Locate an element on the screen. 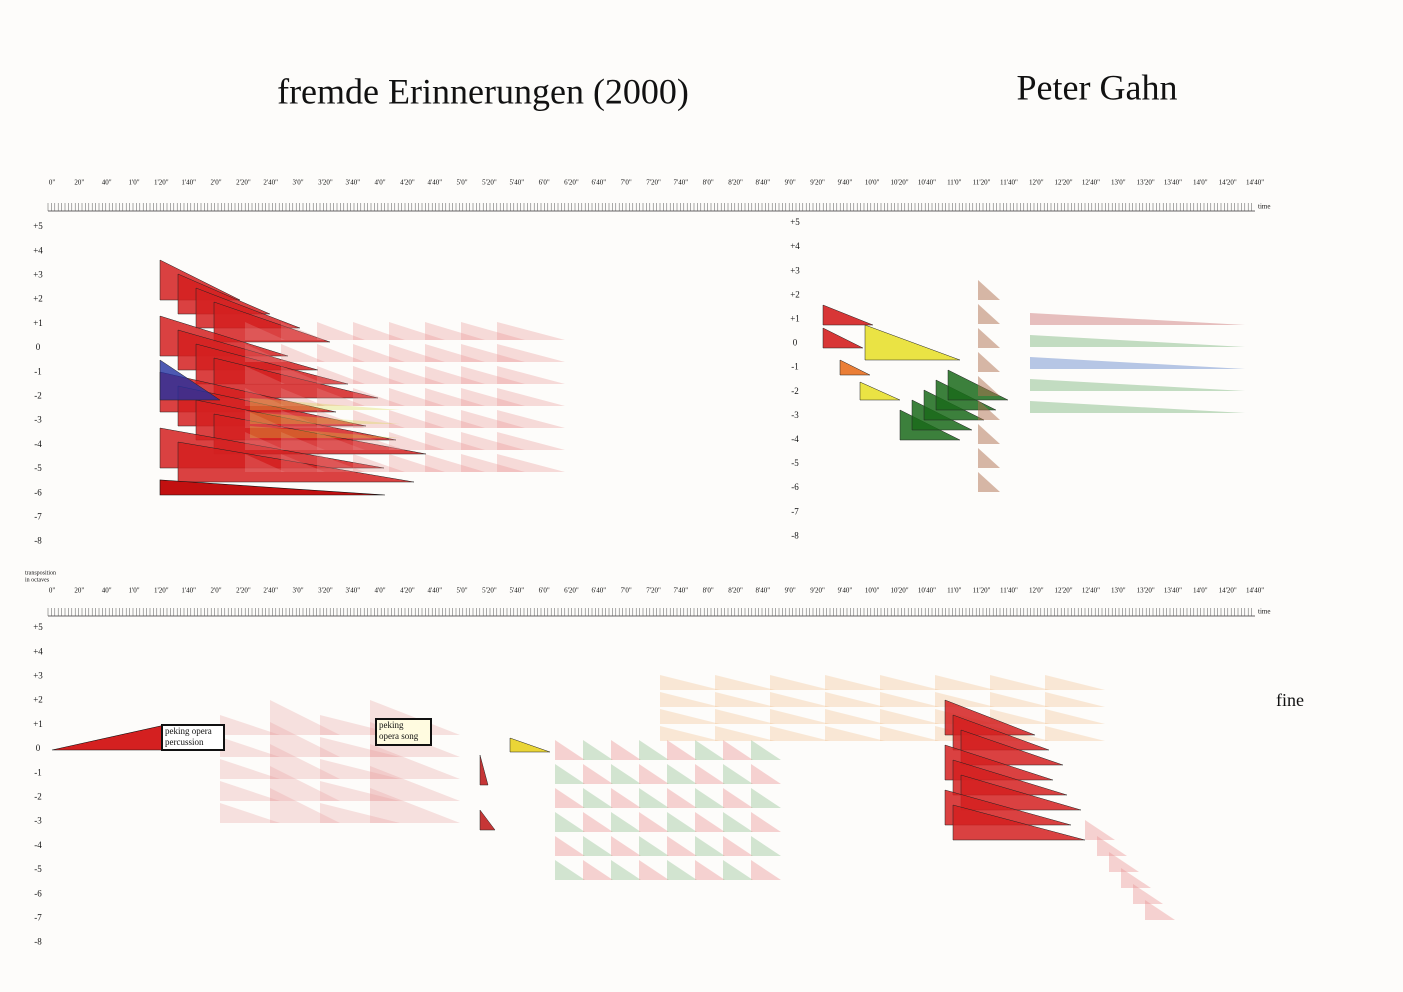 The height and width of the screenshot is (992, 1403). label-box is located at coordinates (193, 737).